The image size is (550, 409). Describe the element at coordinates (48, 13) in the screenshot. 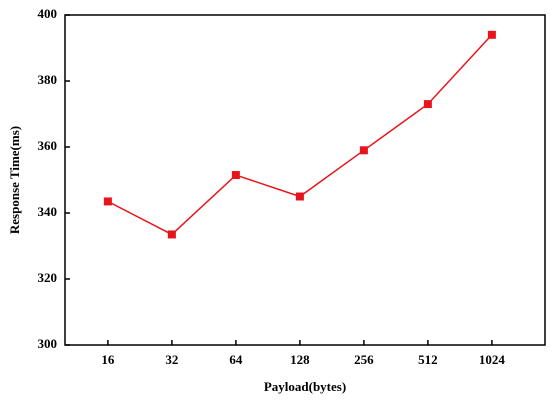

I see `y-tick-label: 400` at that location.